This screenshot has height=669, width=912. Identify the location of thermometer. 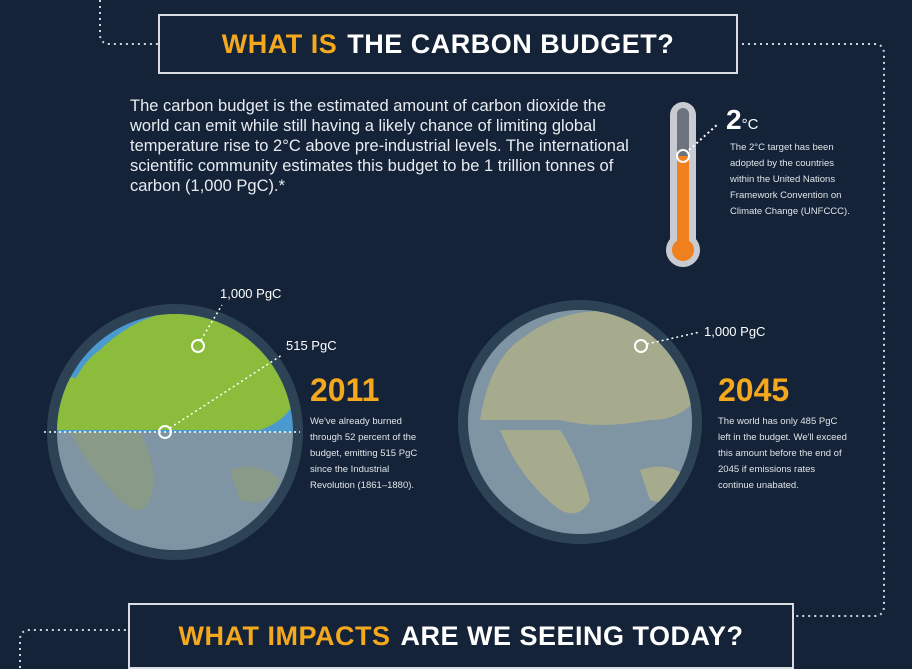
(692, 184).